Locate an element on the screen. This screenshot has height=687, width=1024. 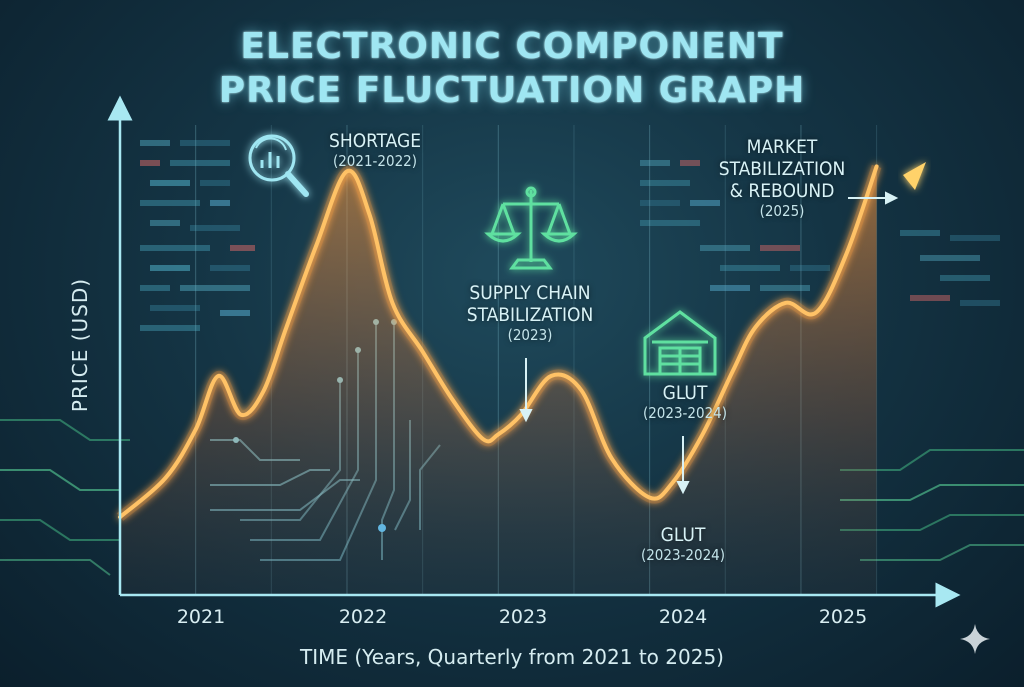
sparkle-icon is located at coordinates (975, 639).